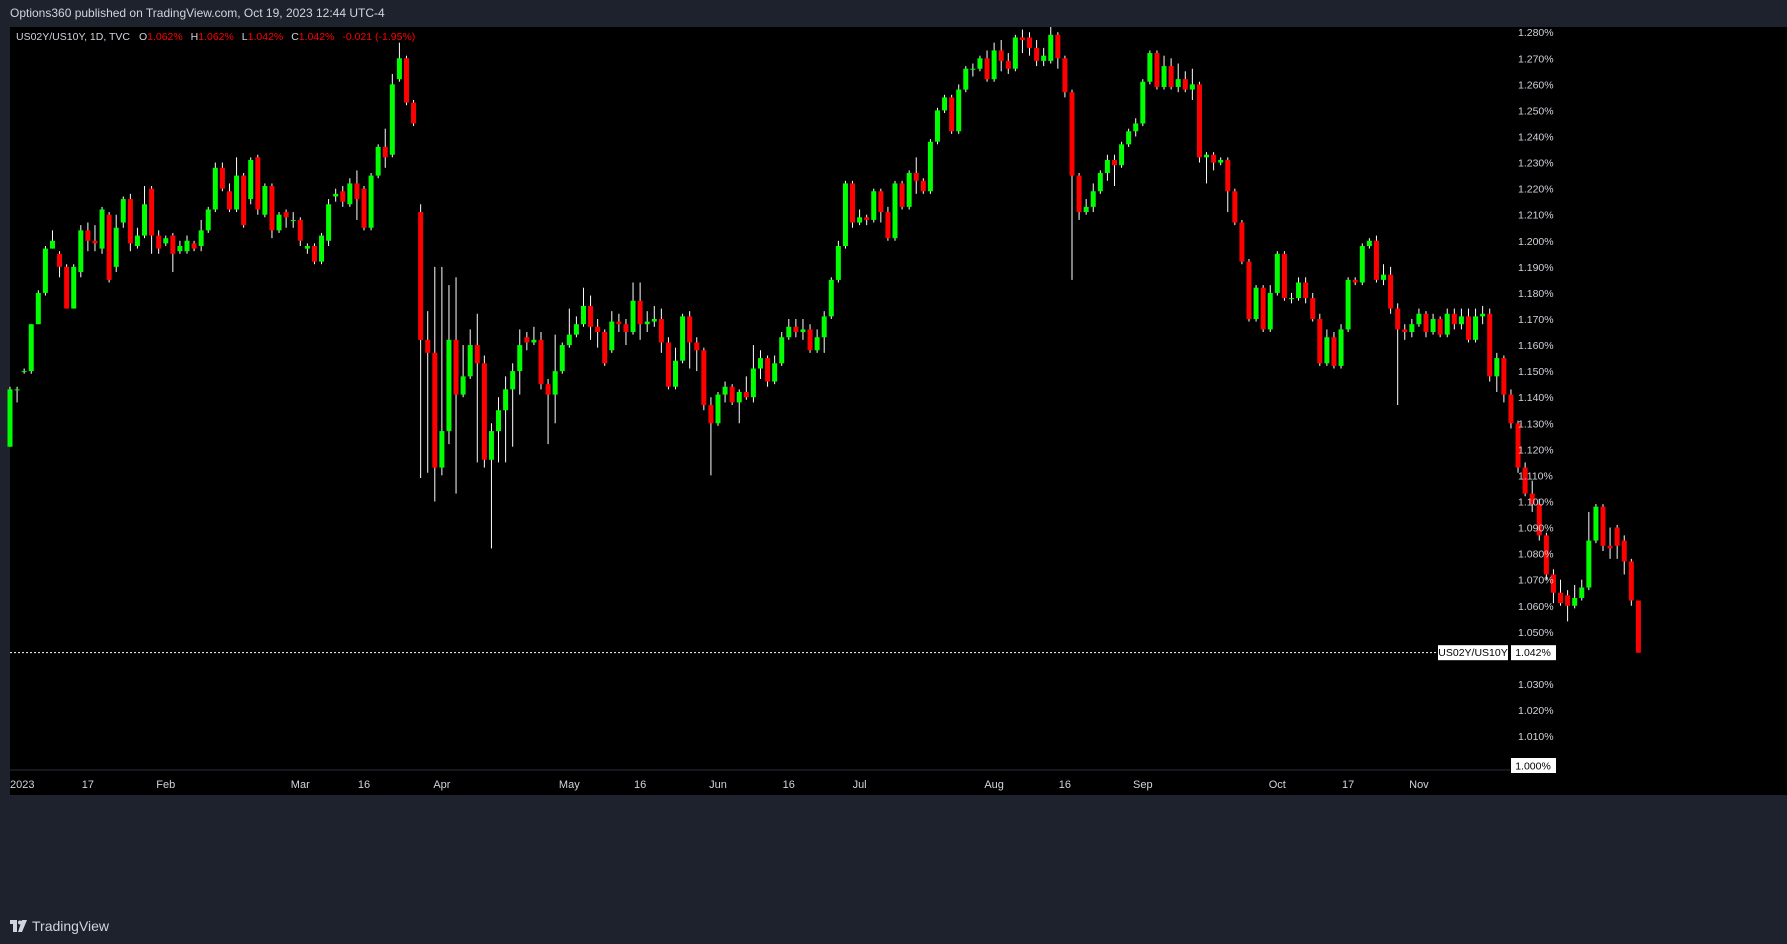  I want to click on tradingview-logo: TradingView, so click(59, 926).